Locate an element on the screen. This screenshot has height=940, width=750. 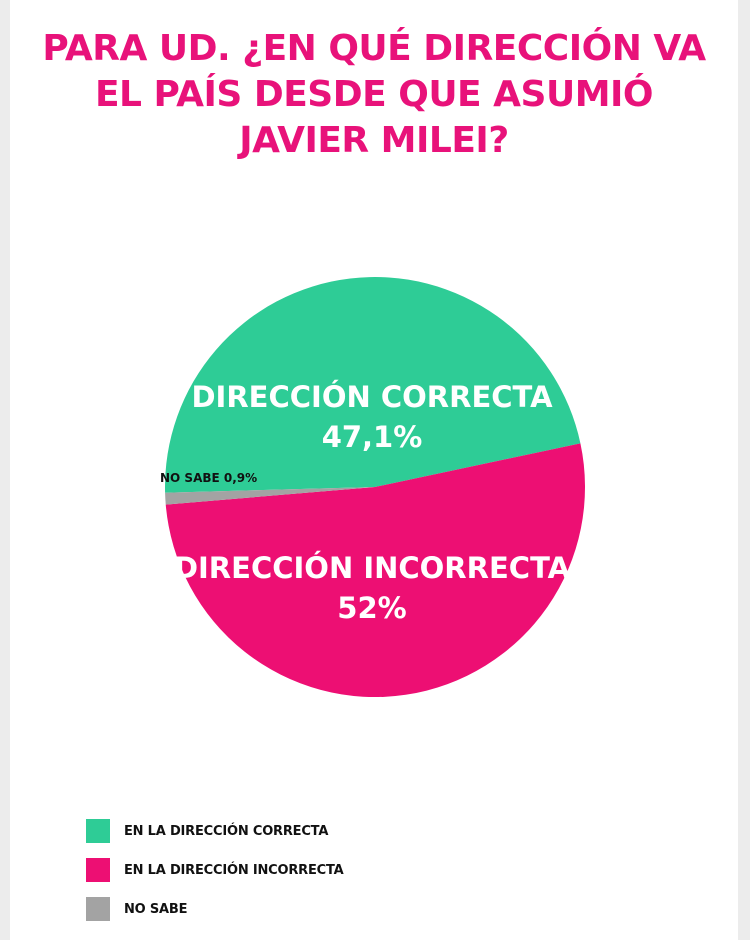
title-line-1: PARA UD. ¿EN QUÉ DIRECCIÓN VA is located at coordinates (374, 48).